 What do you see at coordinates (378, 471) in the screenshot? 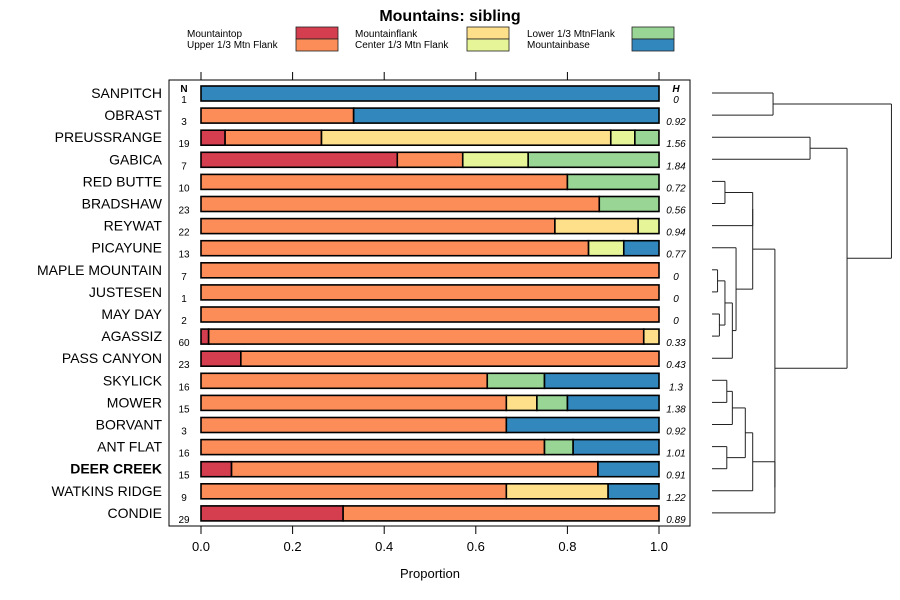
I see `bar-row: DEER CREEK 15 0.91` at bounding box center [378, 471].